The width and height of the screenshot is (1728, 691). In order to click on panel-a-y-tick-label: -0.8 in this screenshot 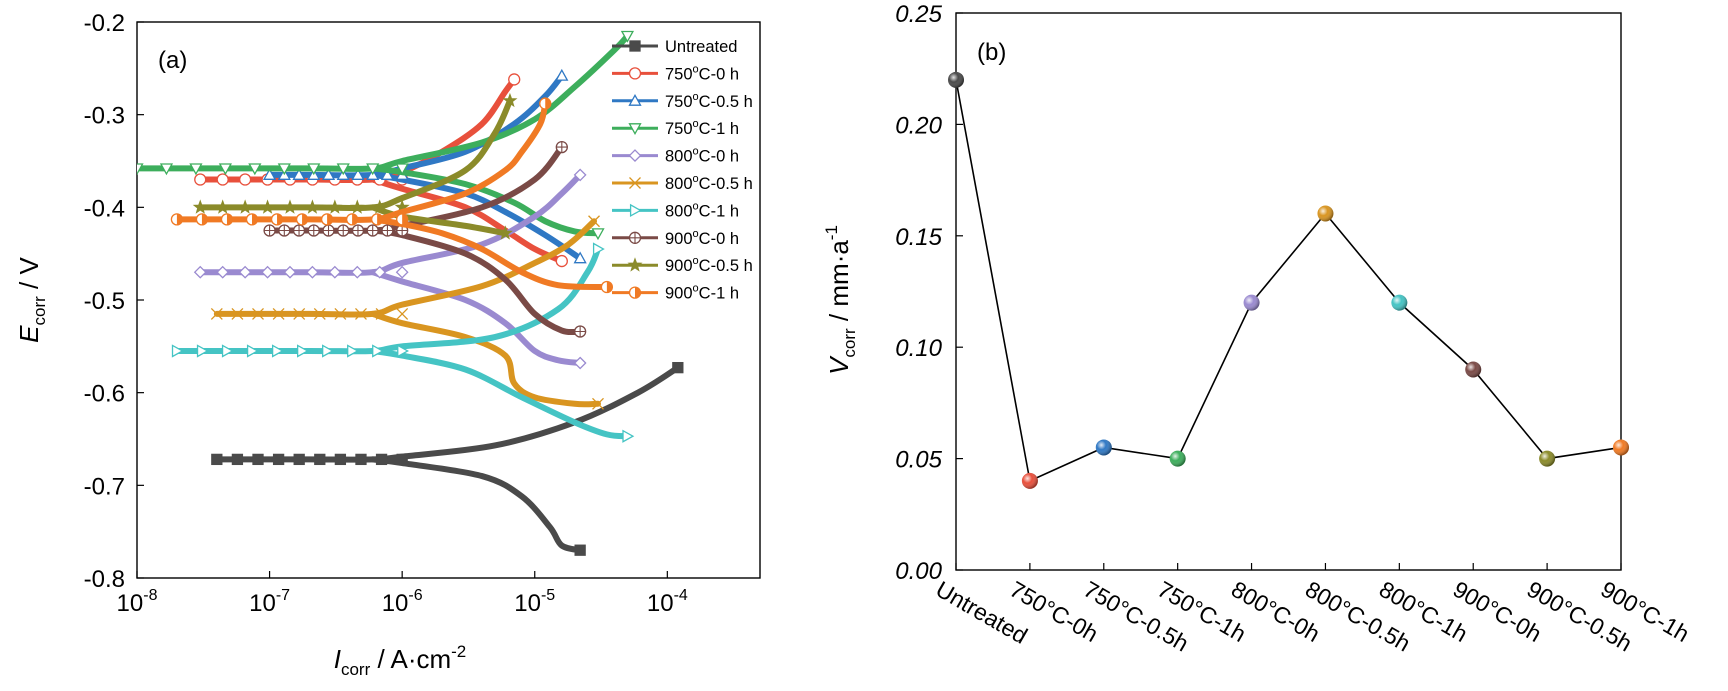, I will do `click(104, 579)`.